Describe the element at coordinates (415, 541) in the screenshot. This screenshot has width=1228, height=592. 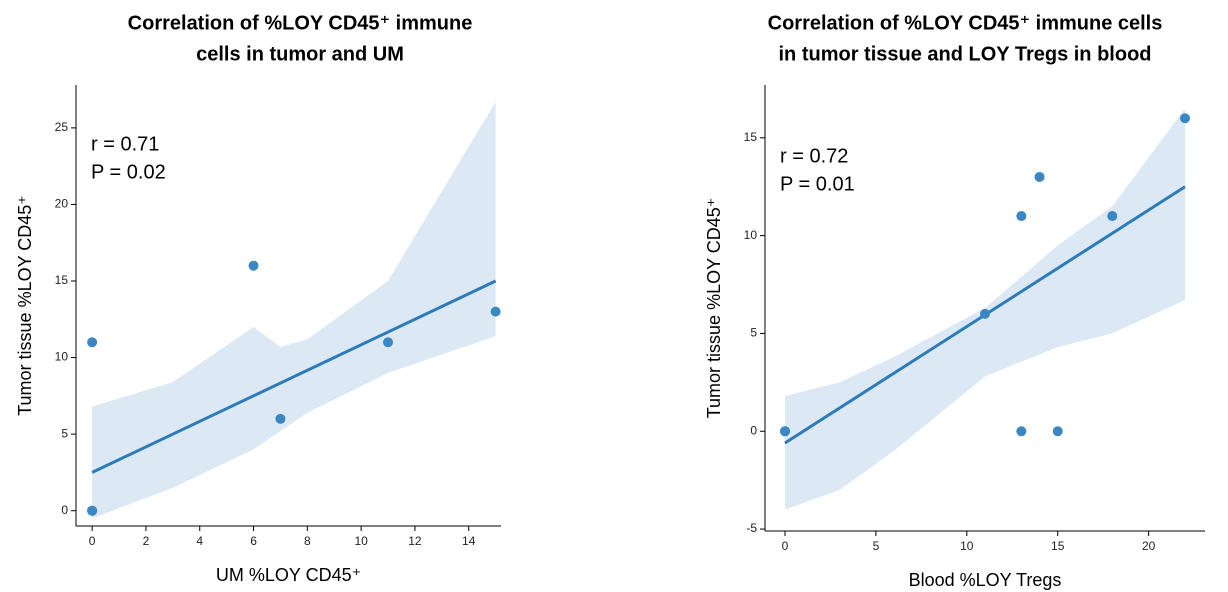
I see `x-tick-label: 12` at that location.